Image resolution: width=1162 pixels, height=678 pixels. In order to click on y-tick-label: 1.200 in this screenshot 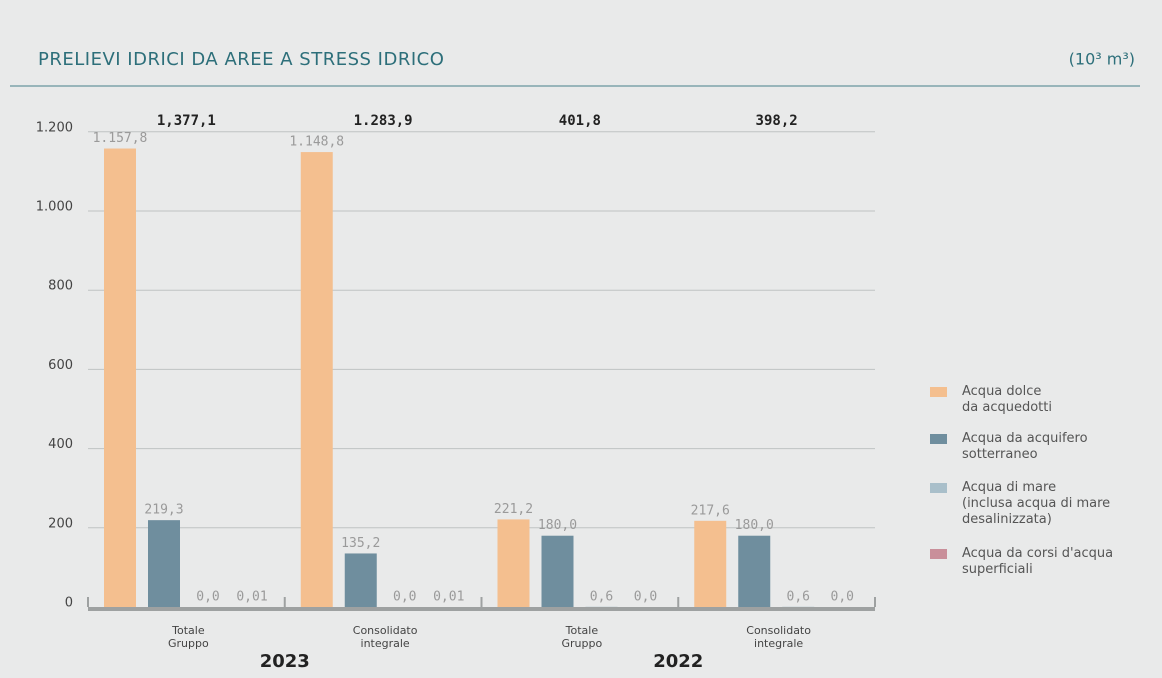, I will do `click(54, 127)`.